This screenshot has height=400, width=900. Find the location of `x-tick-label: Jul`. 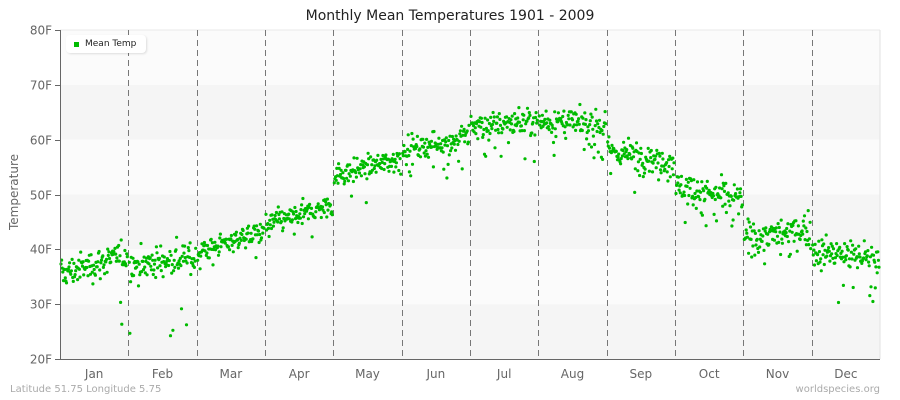

x-tick-label: Jul is located at coordinates (503, 374).